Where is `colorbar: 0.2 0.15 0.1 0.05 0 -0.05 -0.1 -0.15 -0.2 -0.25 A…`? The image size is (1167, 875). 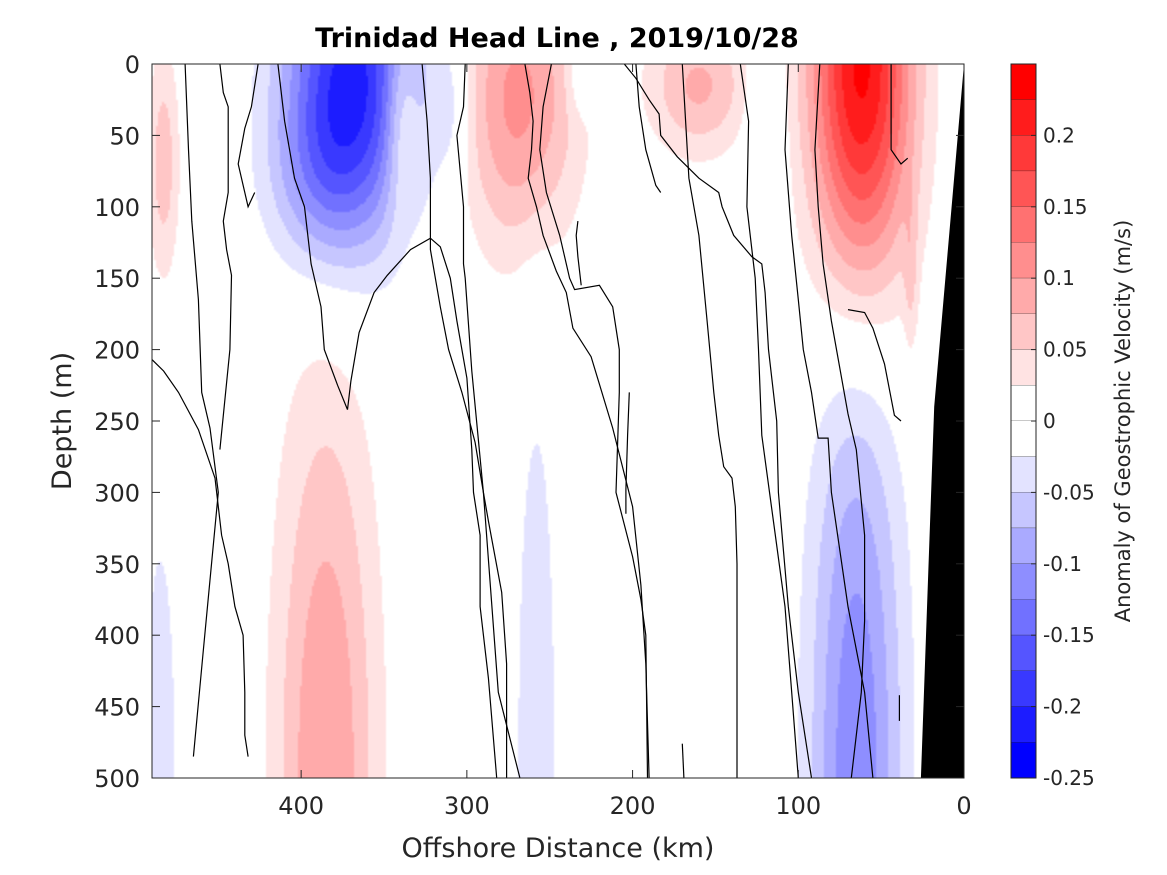 colorbar: 0.2 0.15 0.1 0.05 0 -0.05 -0.1 -0.15 -0.2 -0.25 A… is located at coordinates (1072, 426).